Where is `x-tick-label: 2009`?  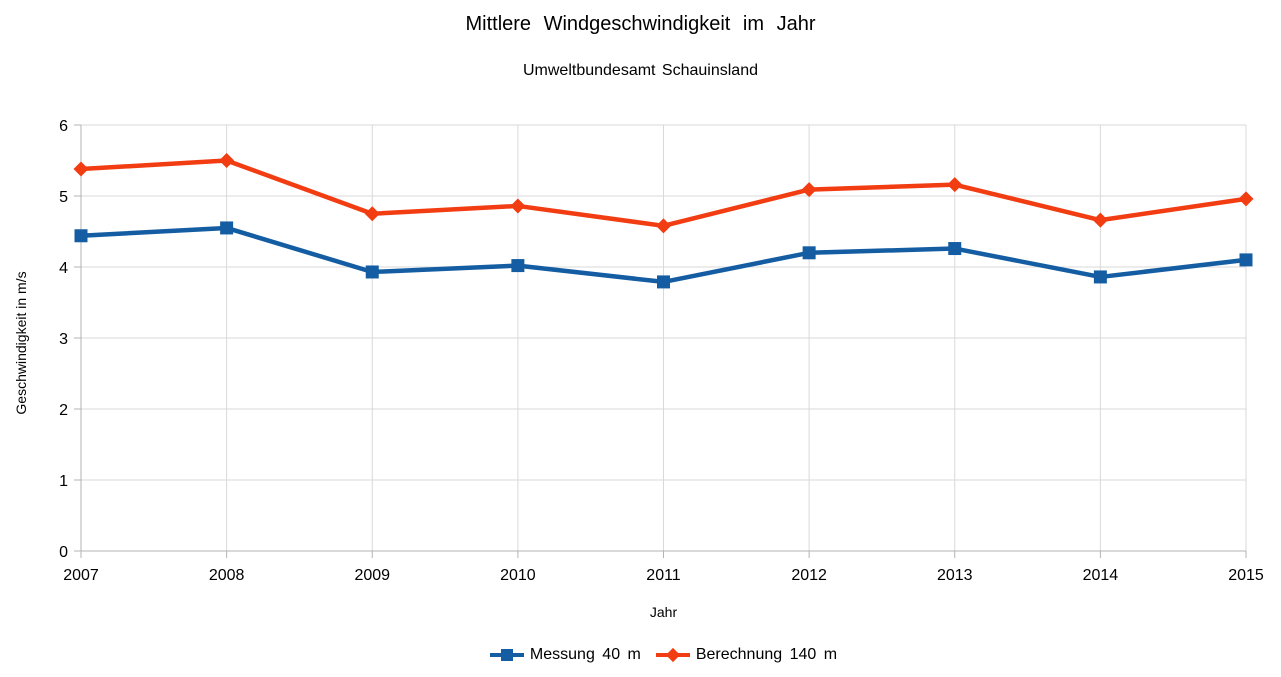
x-tick-label: 2009 is located at coordinates (372, 575).